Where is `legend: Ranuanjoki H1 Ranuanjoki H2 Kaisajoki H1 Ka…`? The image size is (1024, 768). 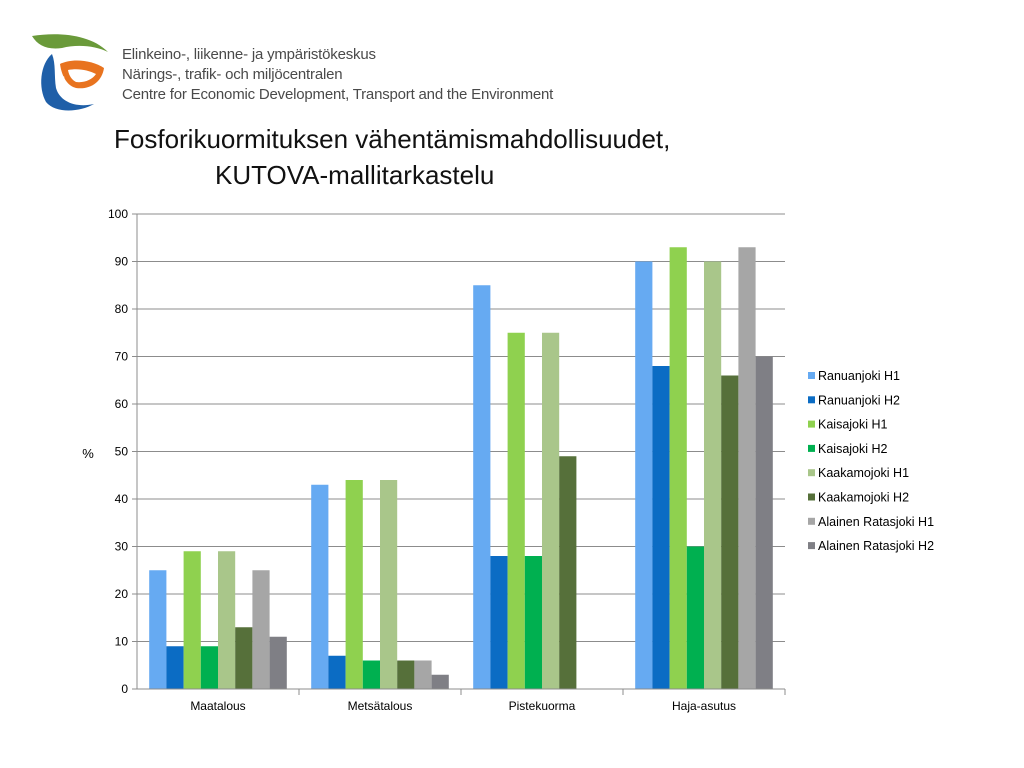
legend: Ranuanjoki H1 Ranuanjoki H2 Kaisajoki H1 Ka… is located at coordinates (871, 461).